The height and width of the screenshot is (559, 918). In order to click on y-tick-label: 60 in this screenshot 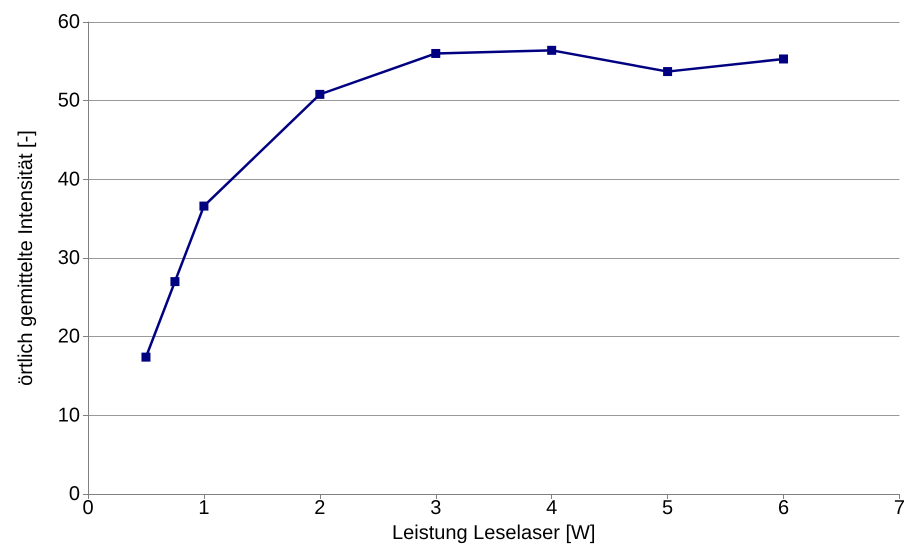, I will do `click(69, 22)`.